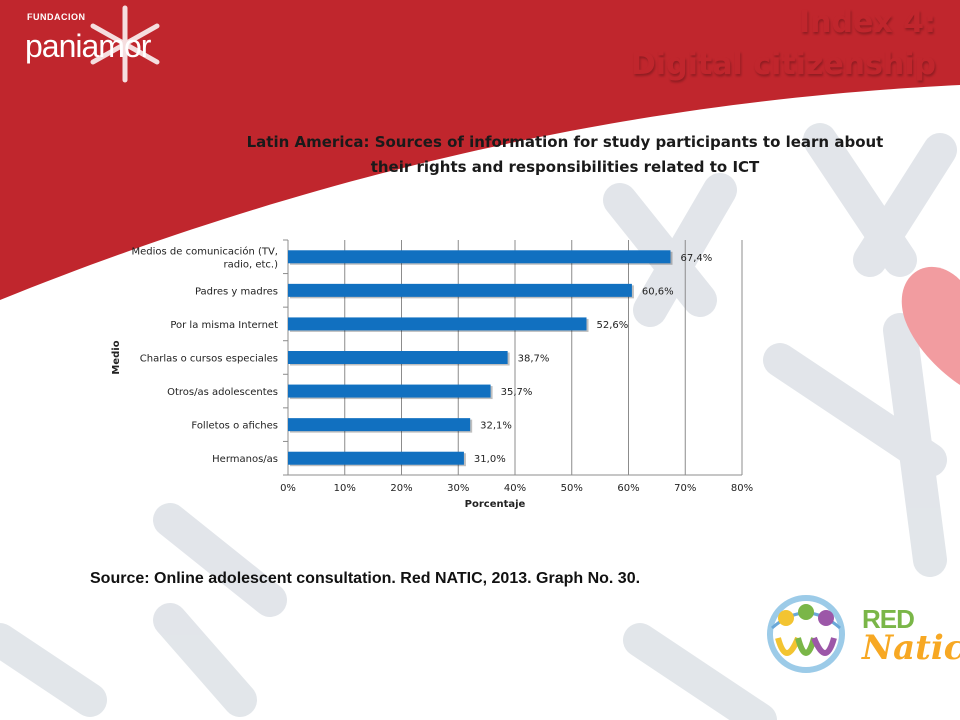 Image resolution: width=960 pixels, height=720 pixels. Describe the element at coordinates (658, 291) in the screenshot. I see `bar-value-label: 60,6%` at that location.